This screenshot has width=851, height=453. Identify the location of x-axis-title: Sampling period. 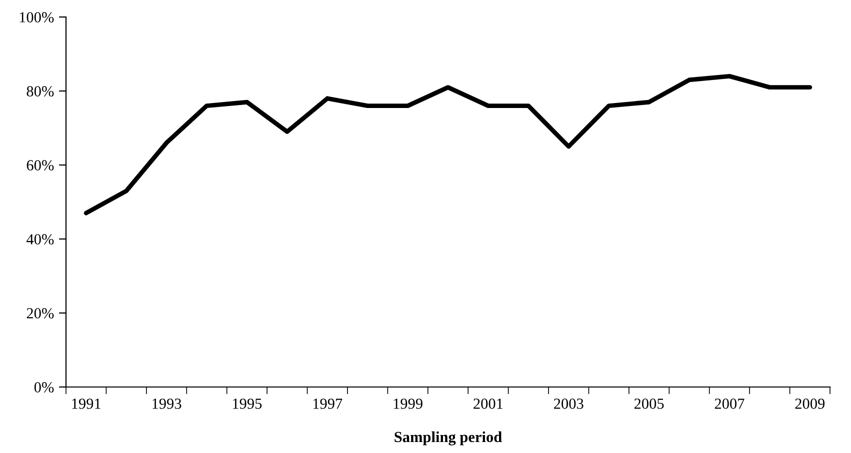
(448, 438).